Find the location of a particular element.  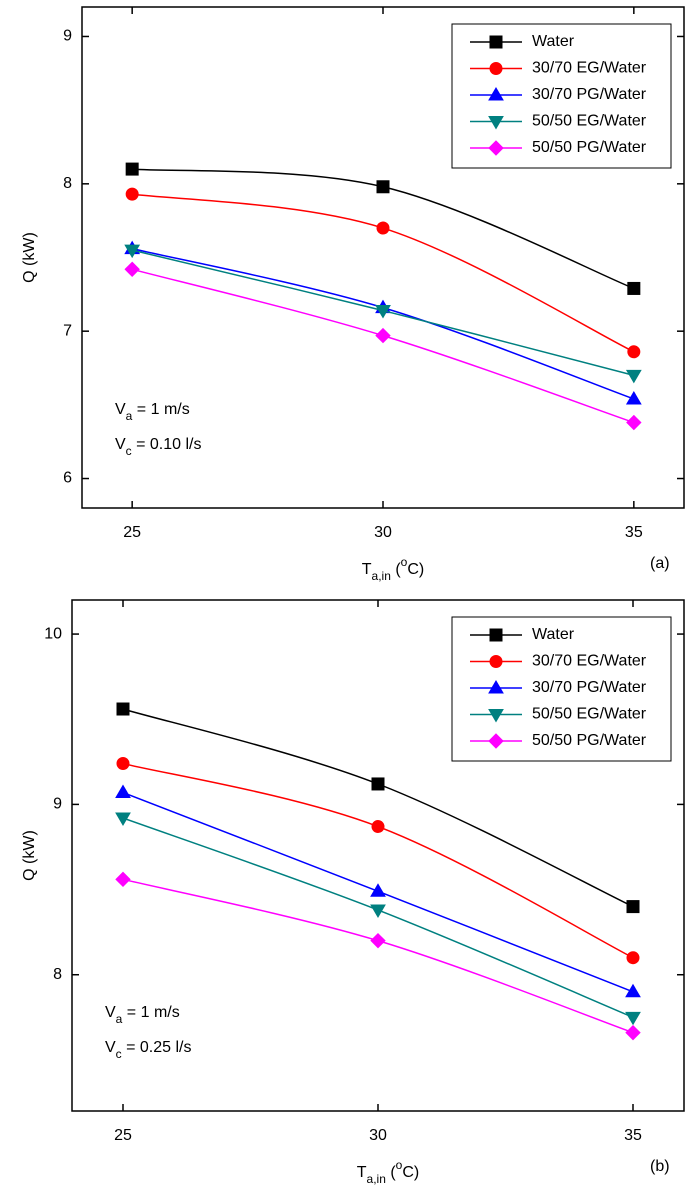

y-tick-label: 10 is located at coordinates (53, 633).